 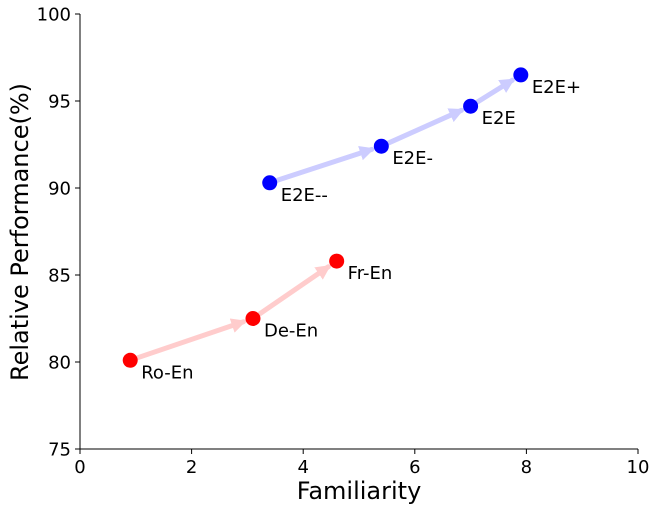 I want to click on y-tick-label: 75, so click(x=59, y=450).